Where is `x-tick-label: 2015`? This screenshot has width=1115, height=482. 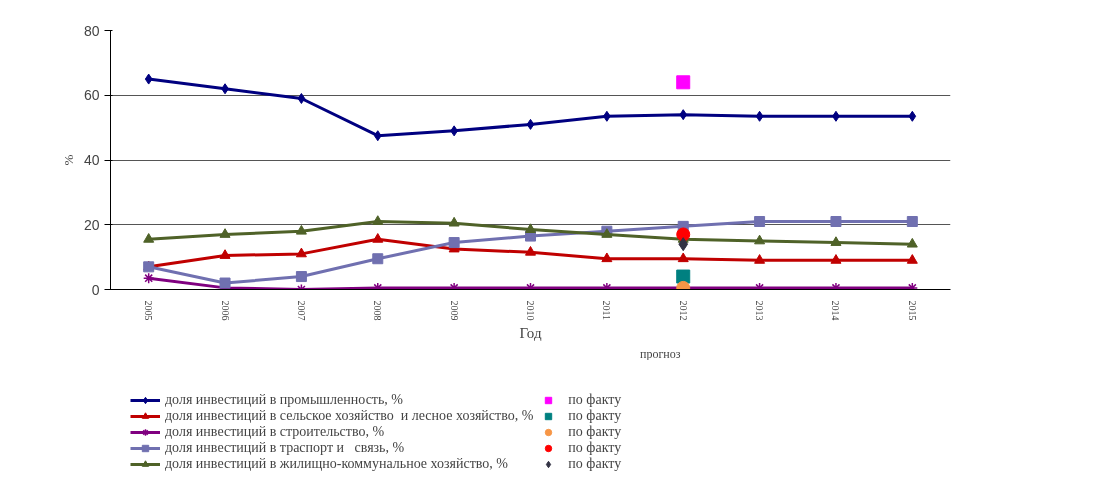 x-tick-label: 2015 is located at coordinates (912, 310).